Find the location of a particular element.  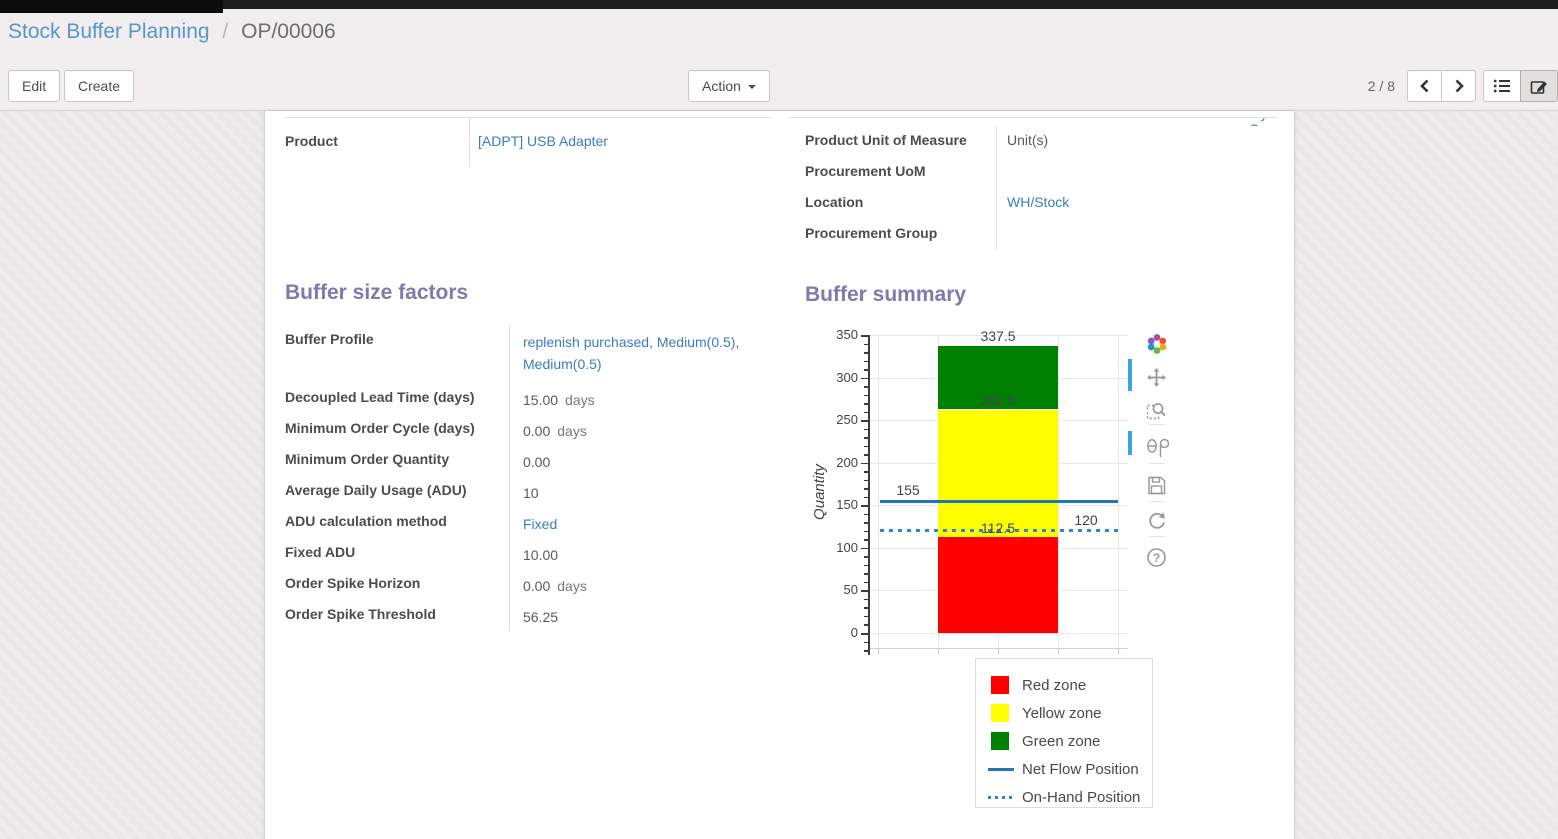

pan-icon is located at coordinates (1157, 378).